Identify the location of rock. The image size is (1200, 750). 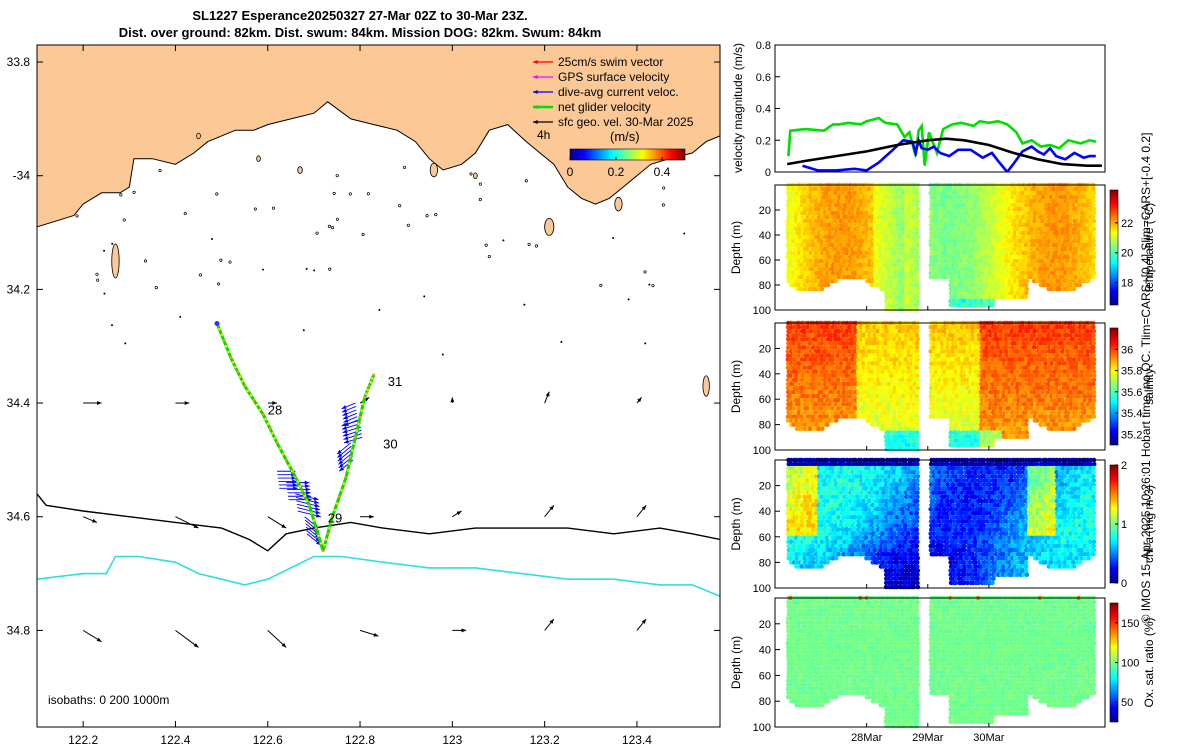
(334, 193).